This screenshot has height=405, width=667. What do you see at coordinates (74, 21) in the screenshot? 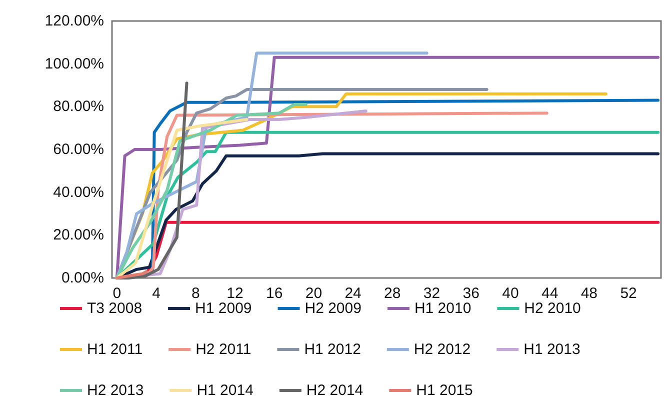
I see `y-tick-label: 120.00%` at bounding box center [74, 21].